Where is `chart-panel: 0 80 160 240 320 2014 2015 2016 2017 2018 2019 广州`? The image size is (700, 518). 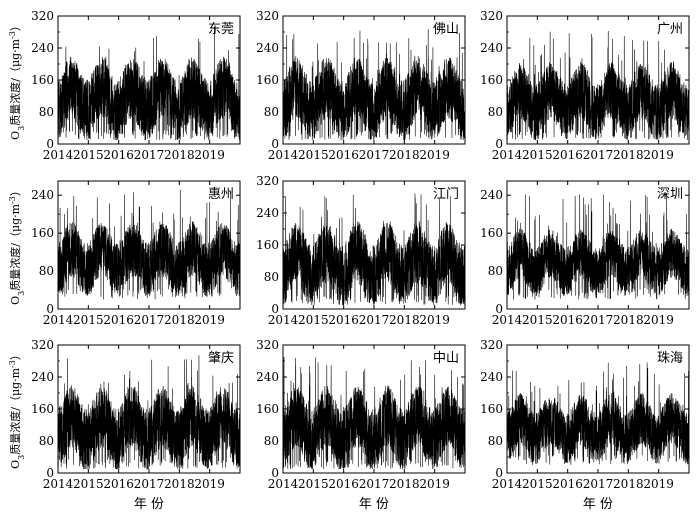
chart-panel: 0 80 160 240 320 2014 2015 2016 2017 2018 2019 广州 is located at coordinates (585, 85).